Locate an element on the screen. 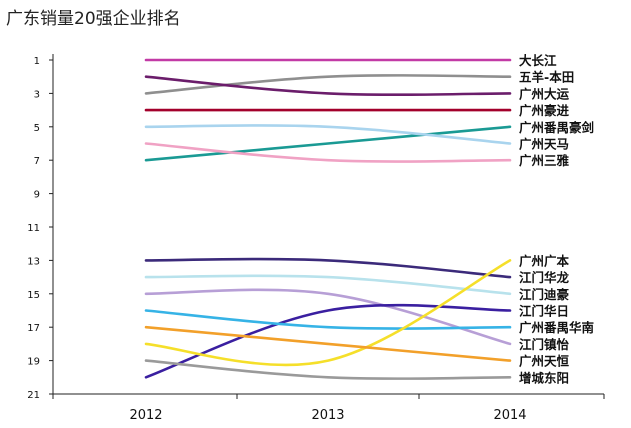 The width and height of the screenshot is (631, 428). series-end-label: 江门迪豪 is located at coordinates (544, 294).